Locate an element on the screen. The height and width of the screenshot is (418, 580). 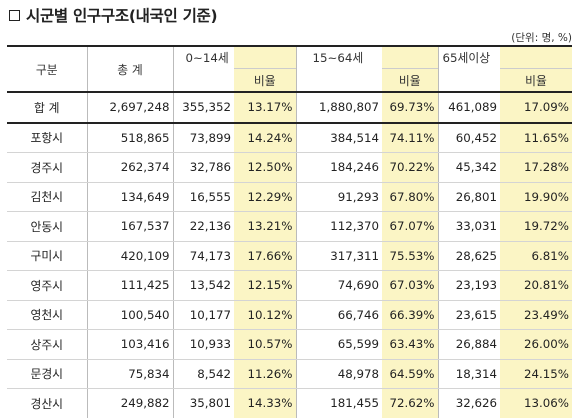
total-cell: 103,416 is located at coordinates (129, 344).